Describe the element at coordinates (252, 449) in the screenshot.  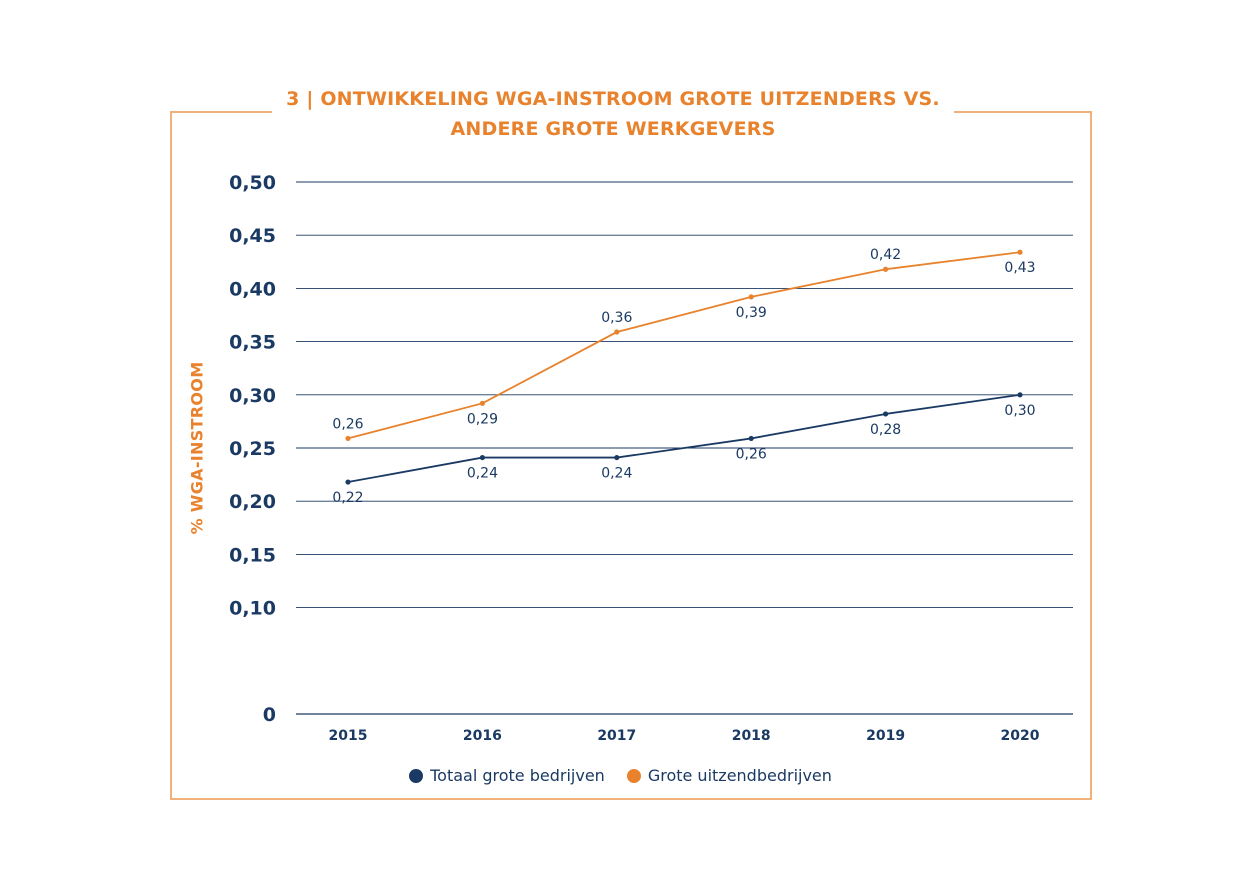
I see `y-tick-label: 0,25` at that location.